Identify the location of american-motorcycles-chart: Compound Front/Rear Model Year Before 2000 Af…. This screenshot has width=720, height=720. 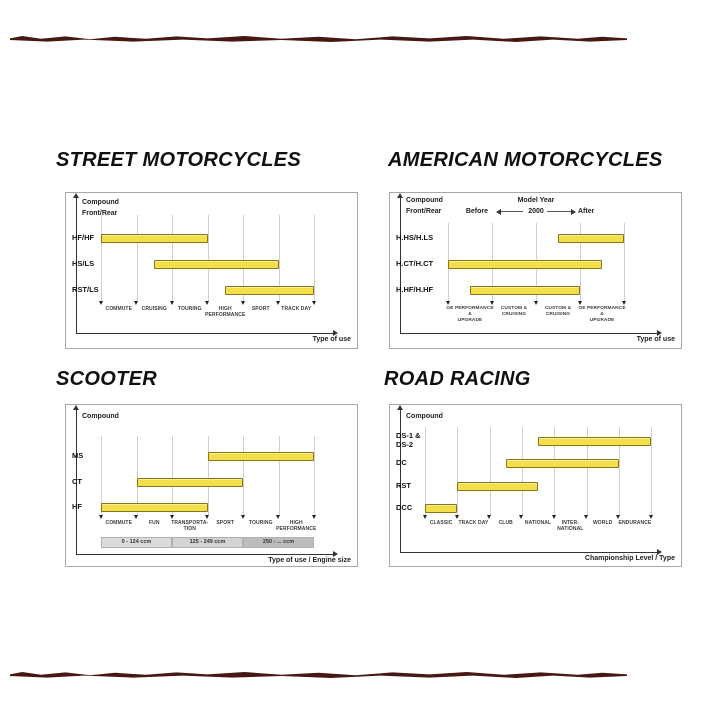
(535, 270).